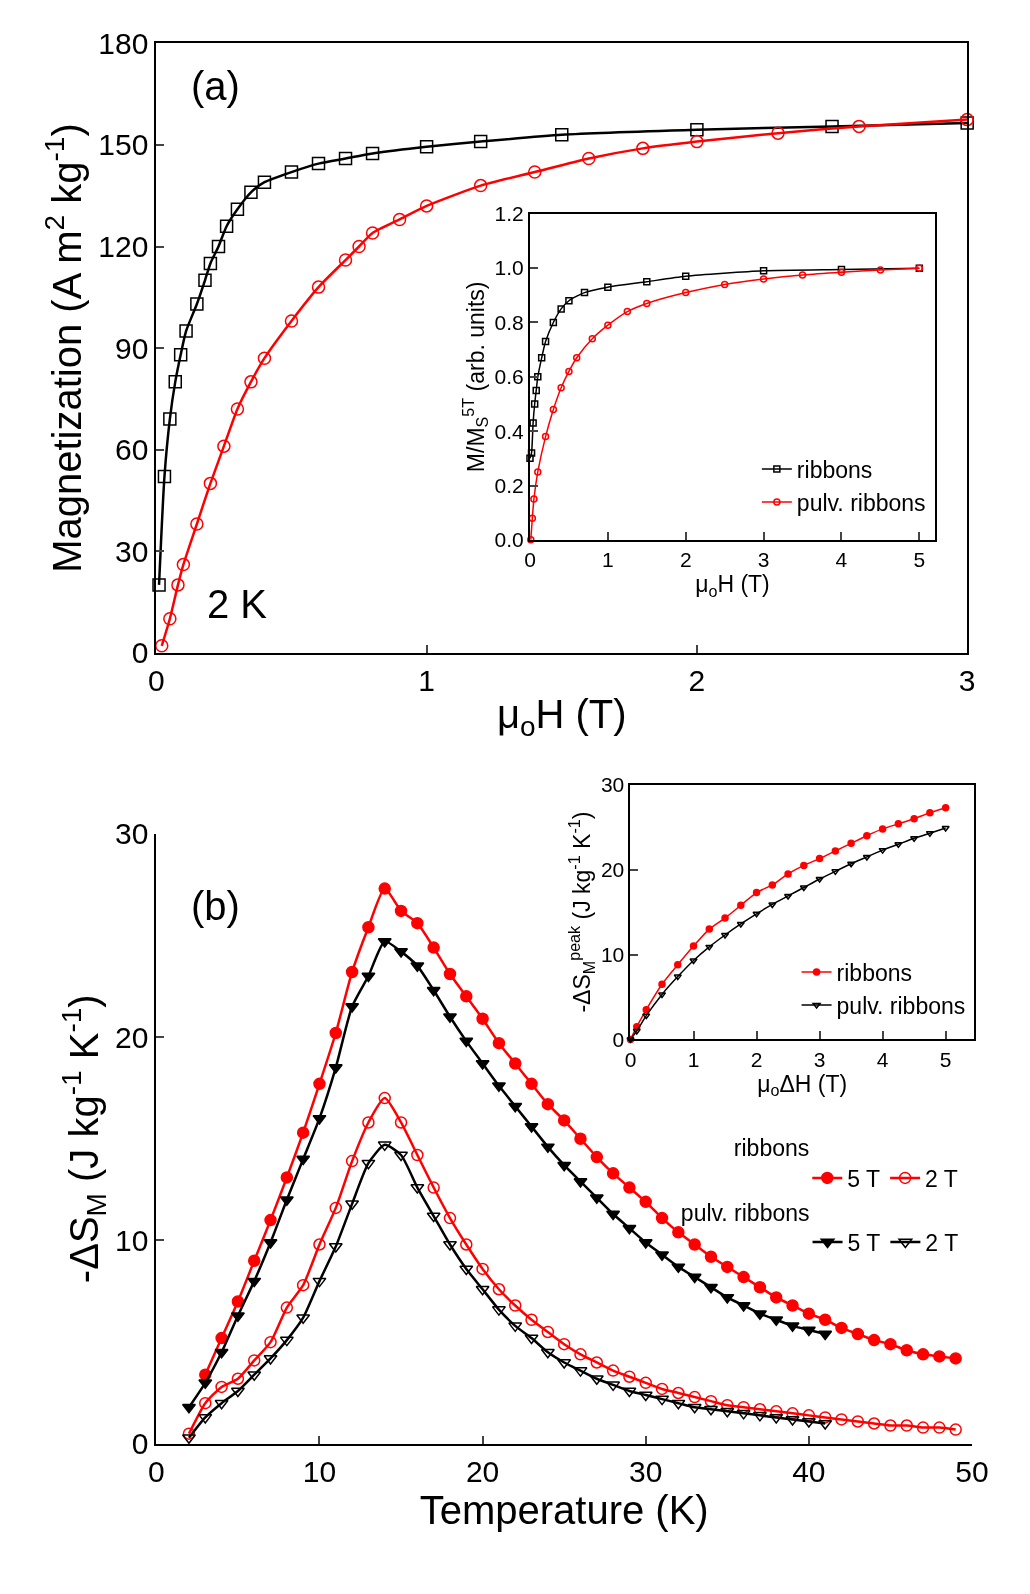  I want to click on y-tick-label: 0.6, so click(509, 377).